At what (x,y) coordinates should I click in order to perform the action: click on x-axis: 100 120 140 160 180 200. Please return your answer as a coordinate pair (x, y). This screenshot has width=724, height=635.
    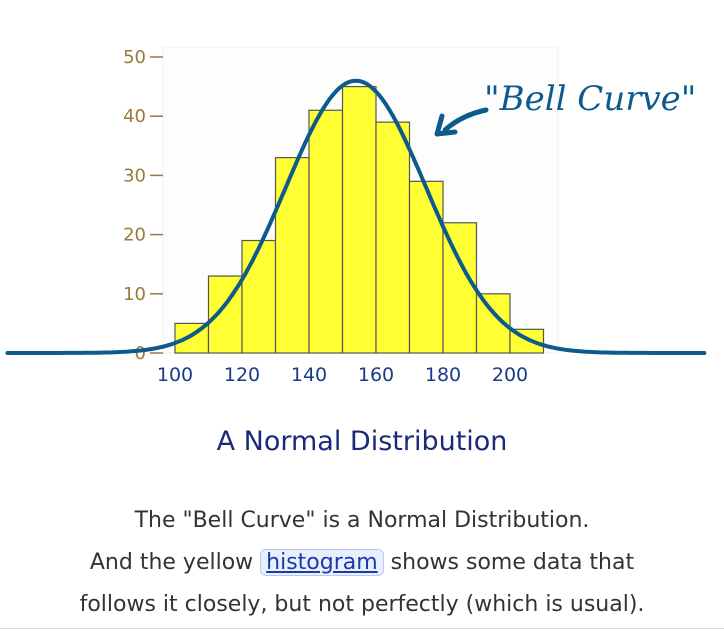
    Looking at the image, I should click on (342, 375).